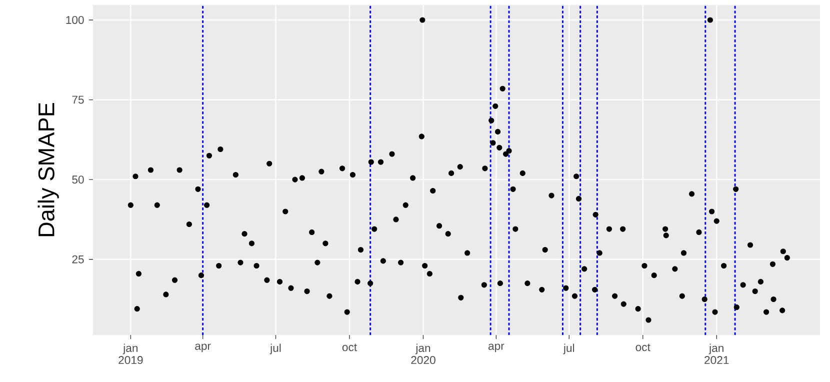 This screenshot has height=382, width=830. What do you see at coordinates (78, 259) in the screenshot?
I see `y-tick-label: 25` at bounding box center [78, 259].